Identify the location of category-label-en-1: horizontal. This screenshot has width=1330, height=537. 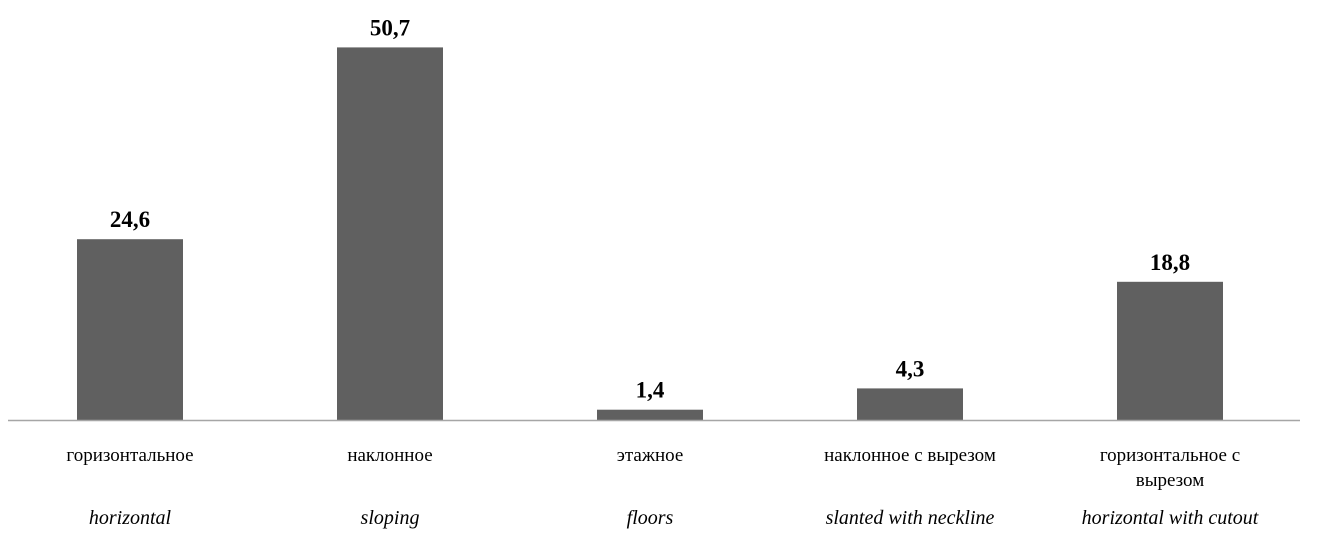
(130, 518).